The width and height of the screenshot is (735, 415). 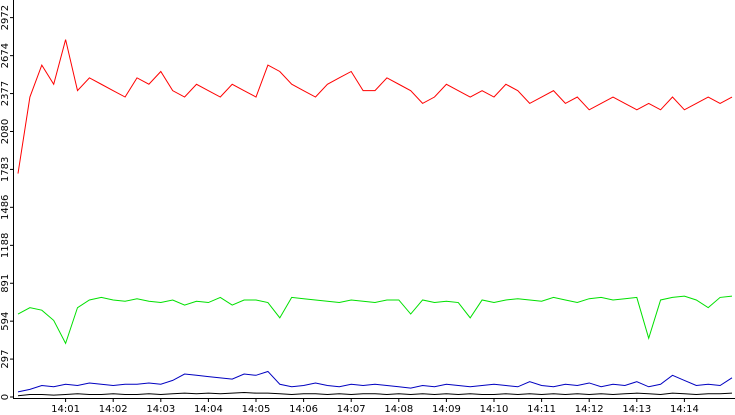 What do you see at coordinates (303, 409) in the screenshot?
I see `x-tick-label: 14:06` at bounding box center [303, 409].